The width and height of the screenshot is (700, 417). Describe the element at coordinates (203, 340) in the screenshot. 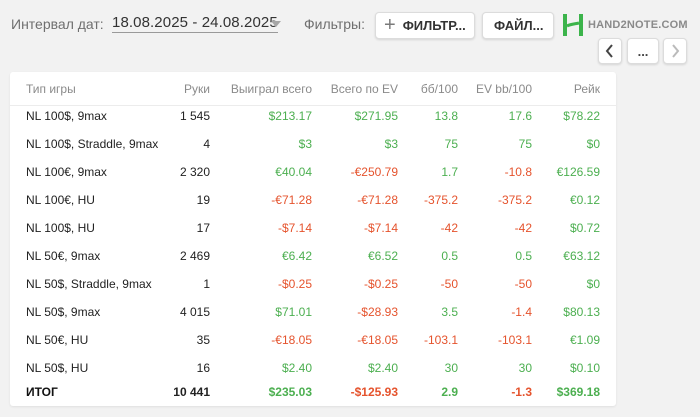

I see `hands-cell: 35` at that location.